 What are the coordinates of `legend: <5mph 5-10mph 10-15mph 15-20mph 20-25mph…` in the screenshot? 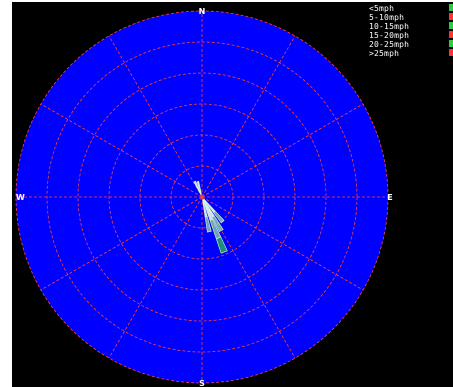 It's located at (408, 41).